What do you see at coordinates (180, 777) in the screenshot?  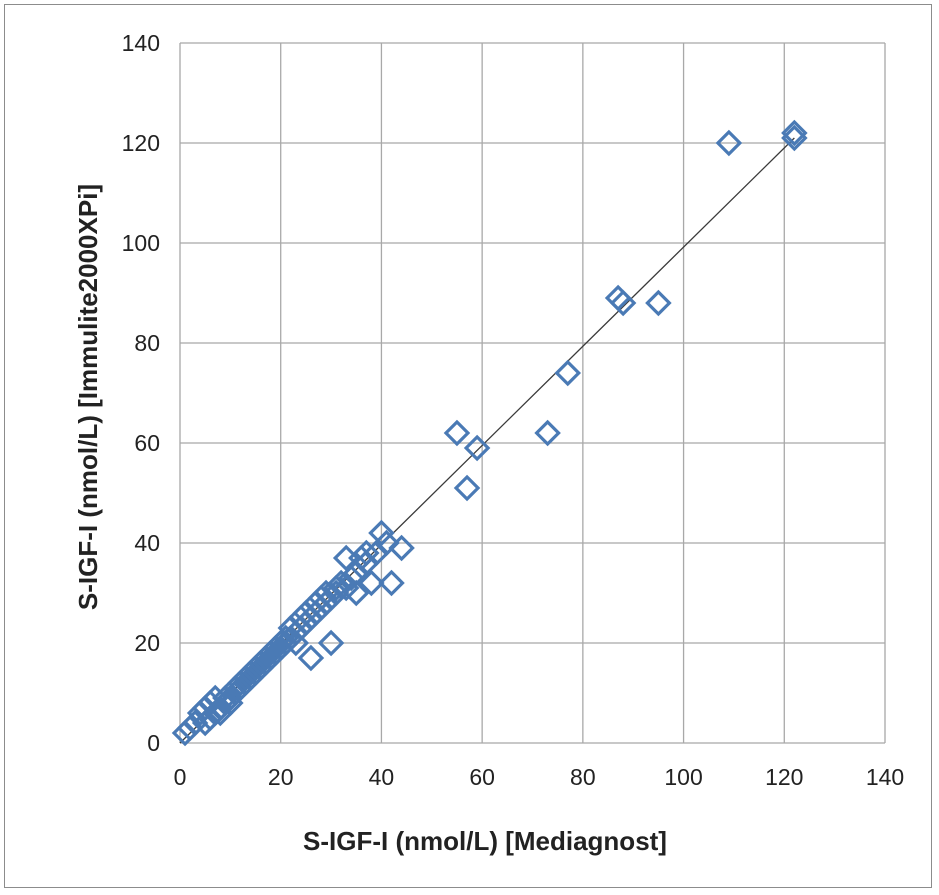 I see `x-tick-label: 0` at bounding box center [180, 777].